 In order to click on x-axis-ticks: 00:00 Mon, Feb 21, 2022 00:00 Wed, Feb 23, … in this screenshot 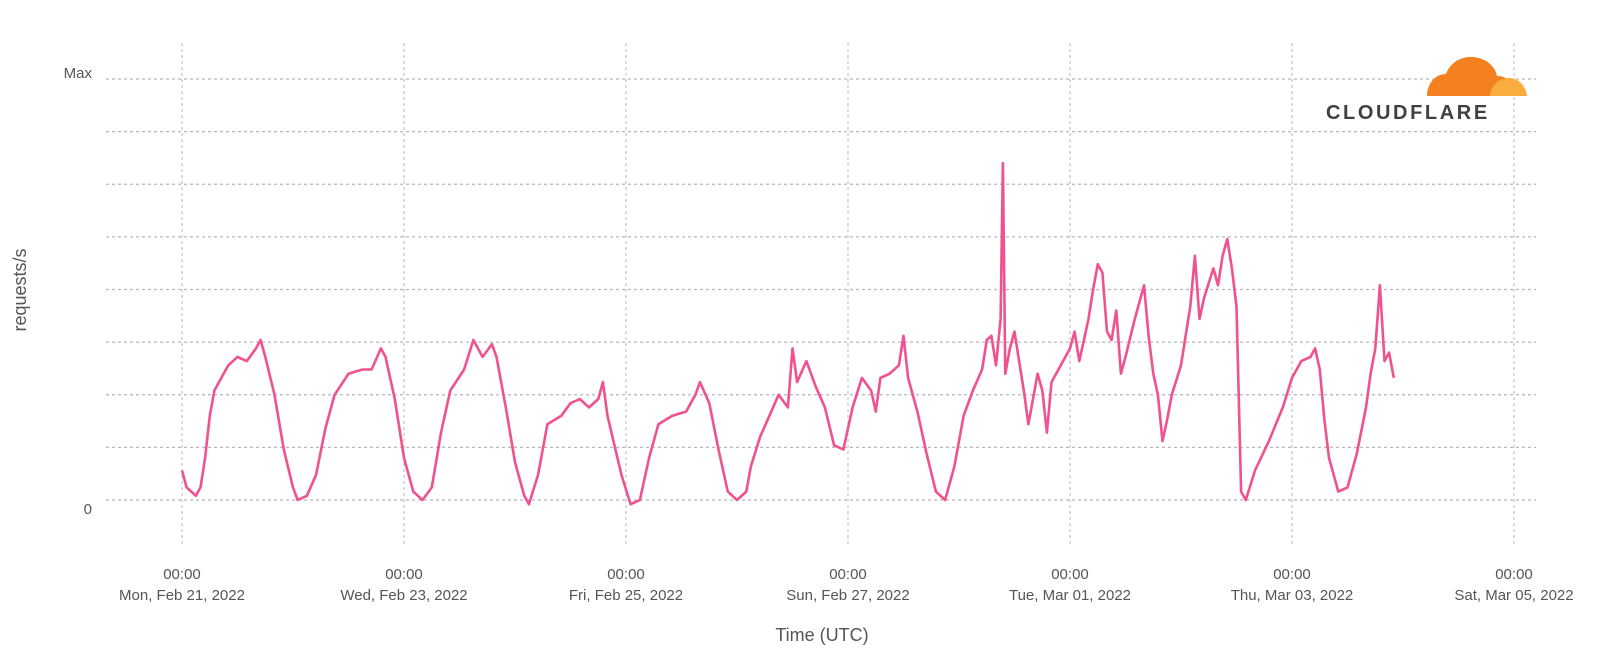, I will do `click(846, 585)`.